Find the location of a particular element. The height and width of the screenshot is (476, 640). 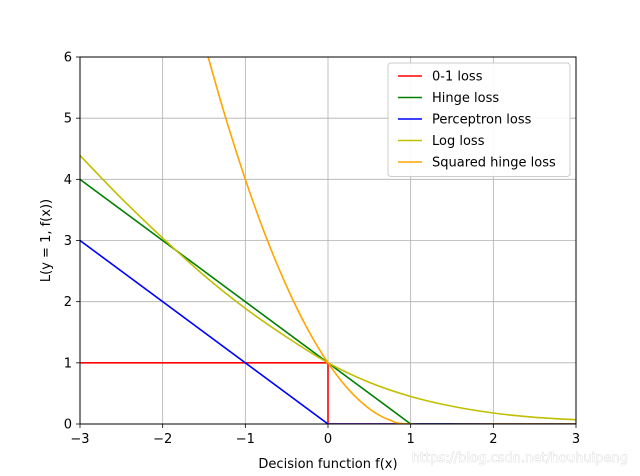

legend-label-hinge-loss: Hinge loss is located at coordinates (465, 98).